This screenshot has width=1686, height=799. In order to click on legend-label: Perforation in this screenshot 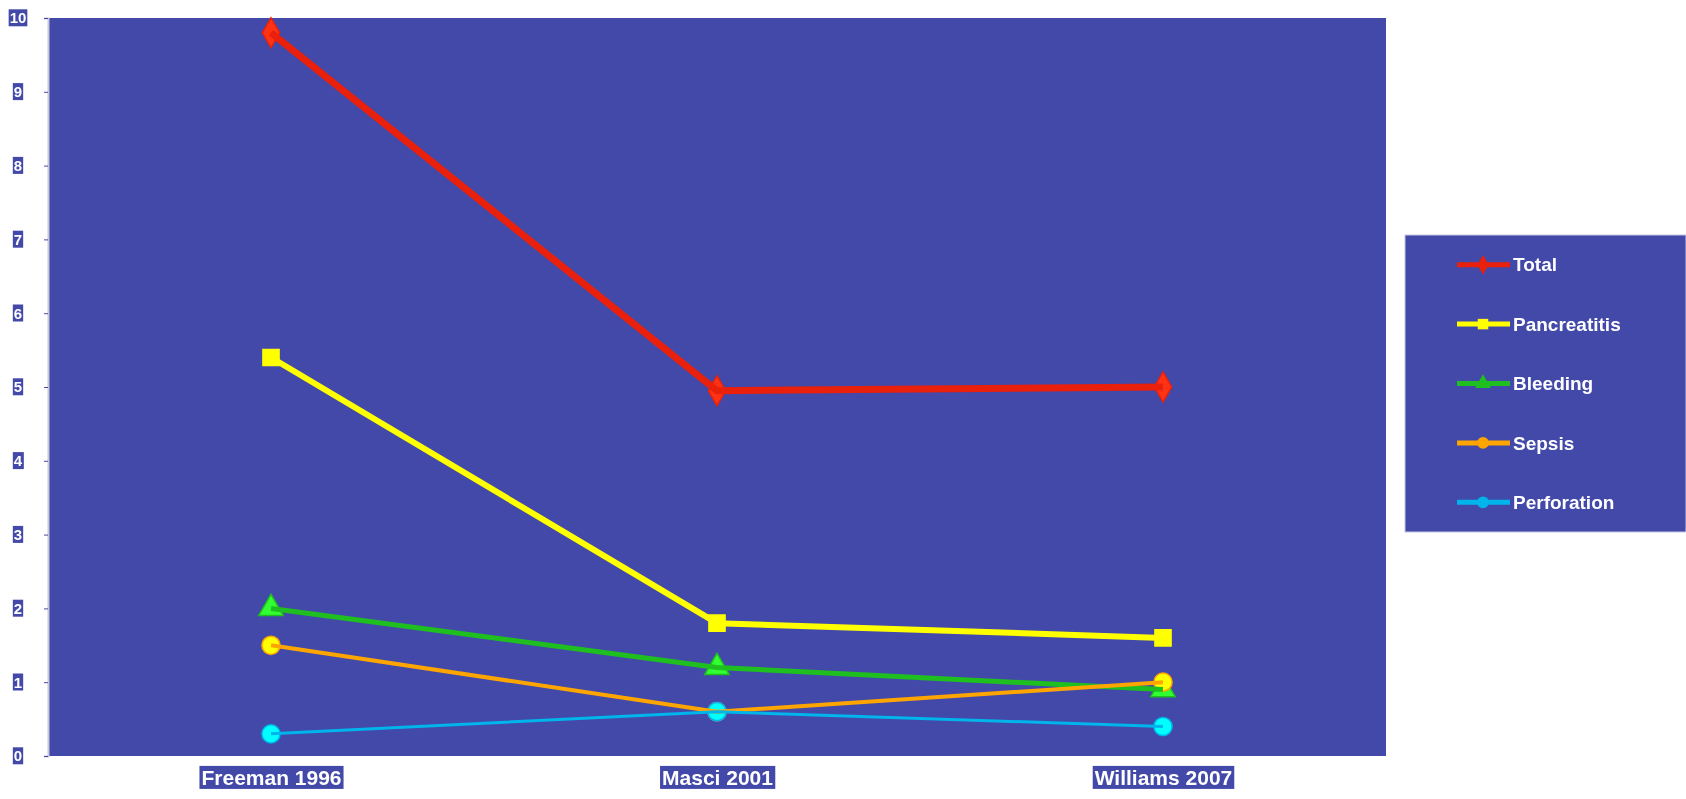, I will do `click(1564, 502)`.